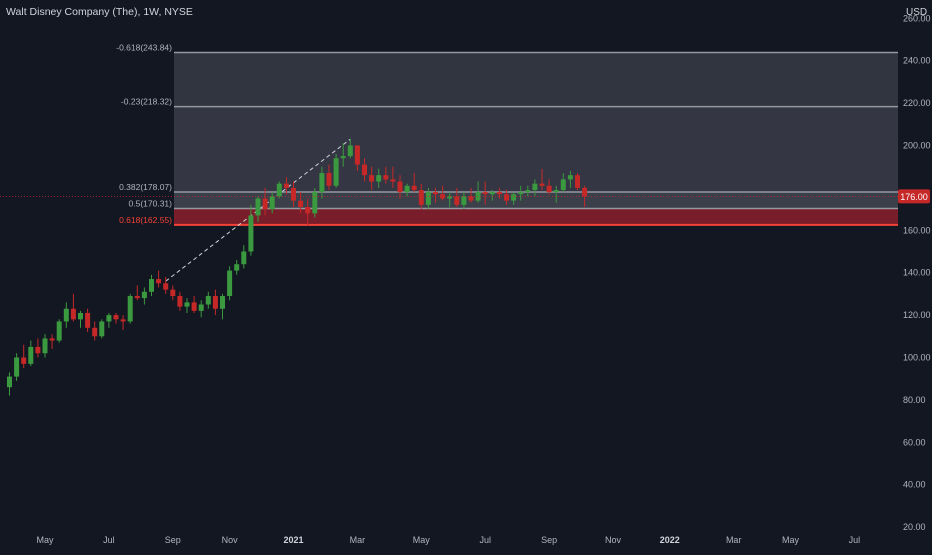 The image size is (932, 555). What do you see at coordinates (536, 216) in the screenshot?
I see `fib-golden-zone` at bounding box center [536, 216].